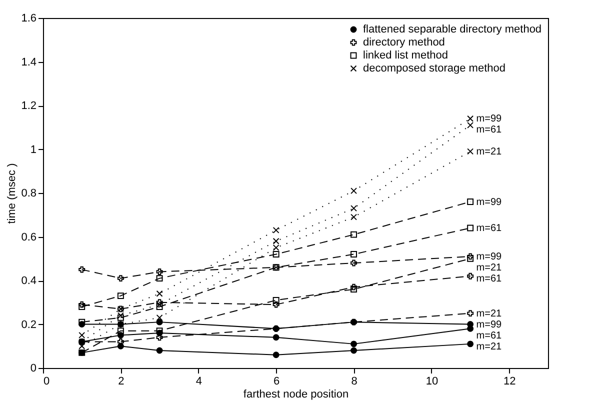 The image size is (597, 405). What do you see at coordinates (405, 56) in the screenshot?
I see `legend-label: linked list method` at bounding box center [405, 56].